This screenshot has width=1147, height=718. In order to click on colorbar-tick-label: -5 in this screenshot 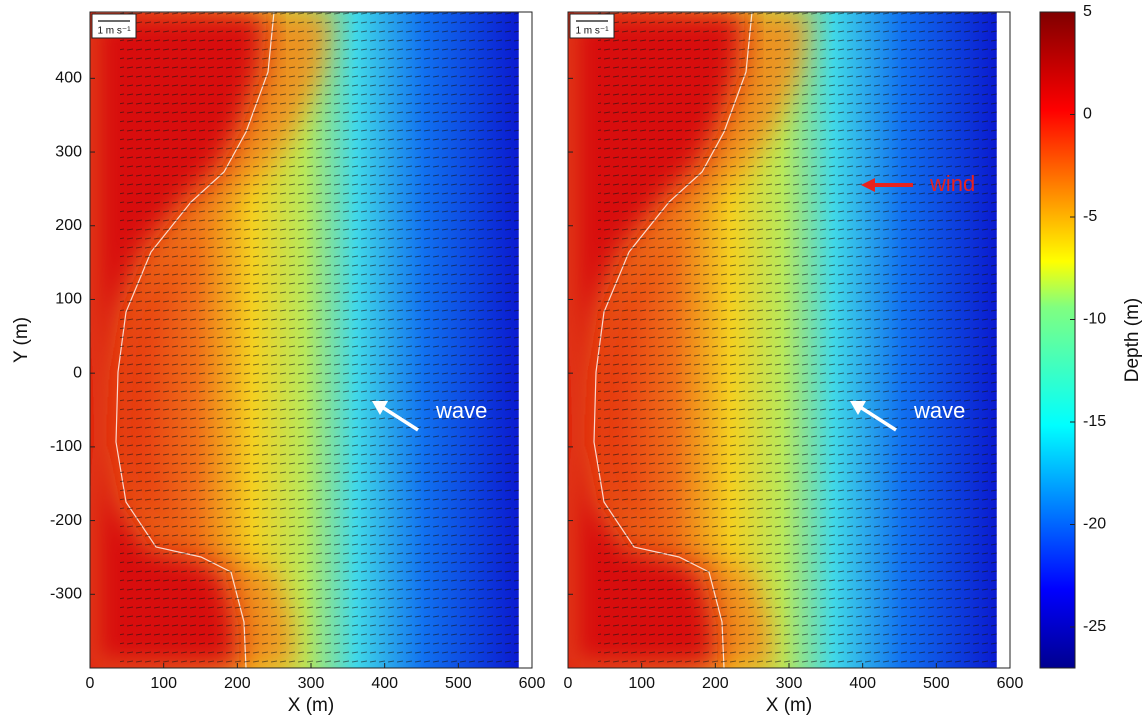, I will do `click(1090, 216)`.